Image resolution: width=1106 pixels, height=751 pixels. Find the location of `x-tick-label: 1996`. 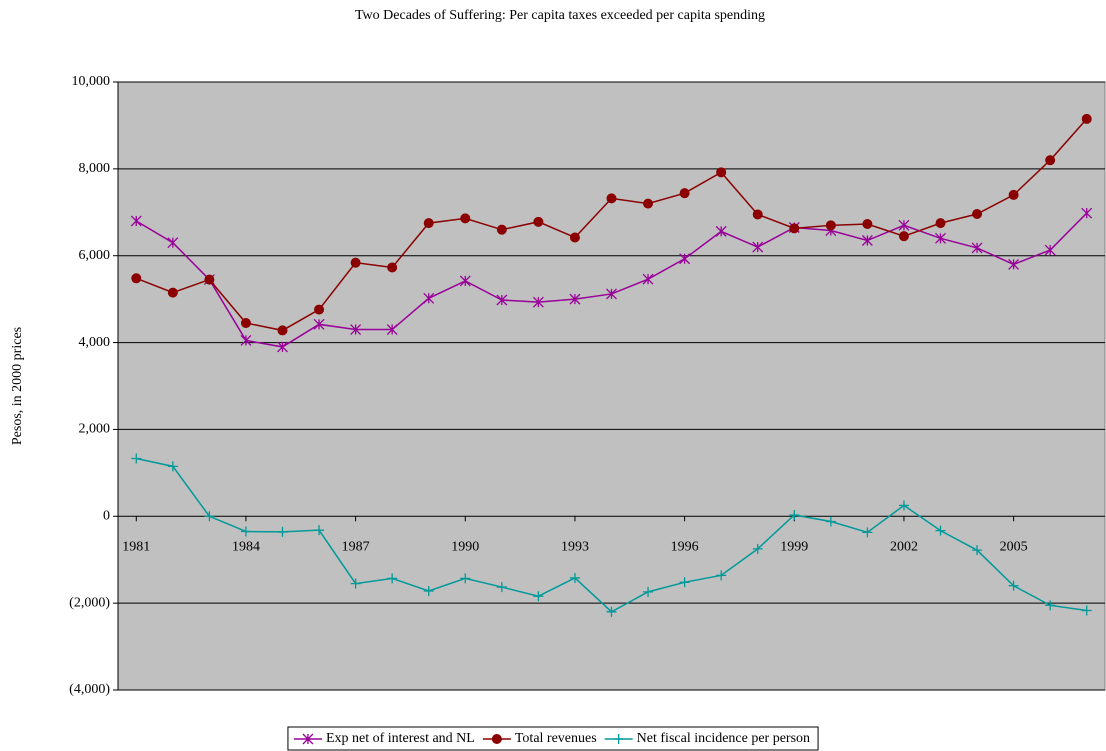

x-tick-label: 1996 is located at coordinates (685, 547).